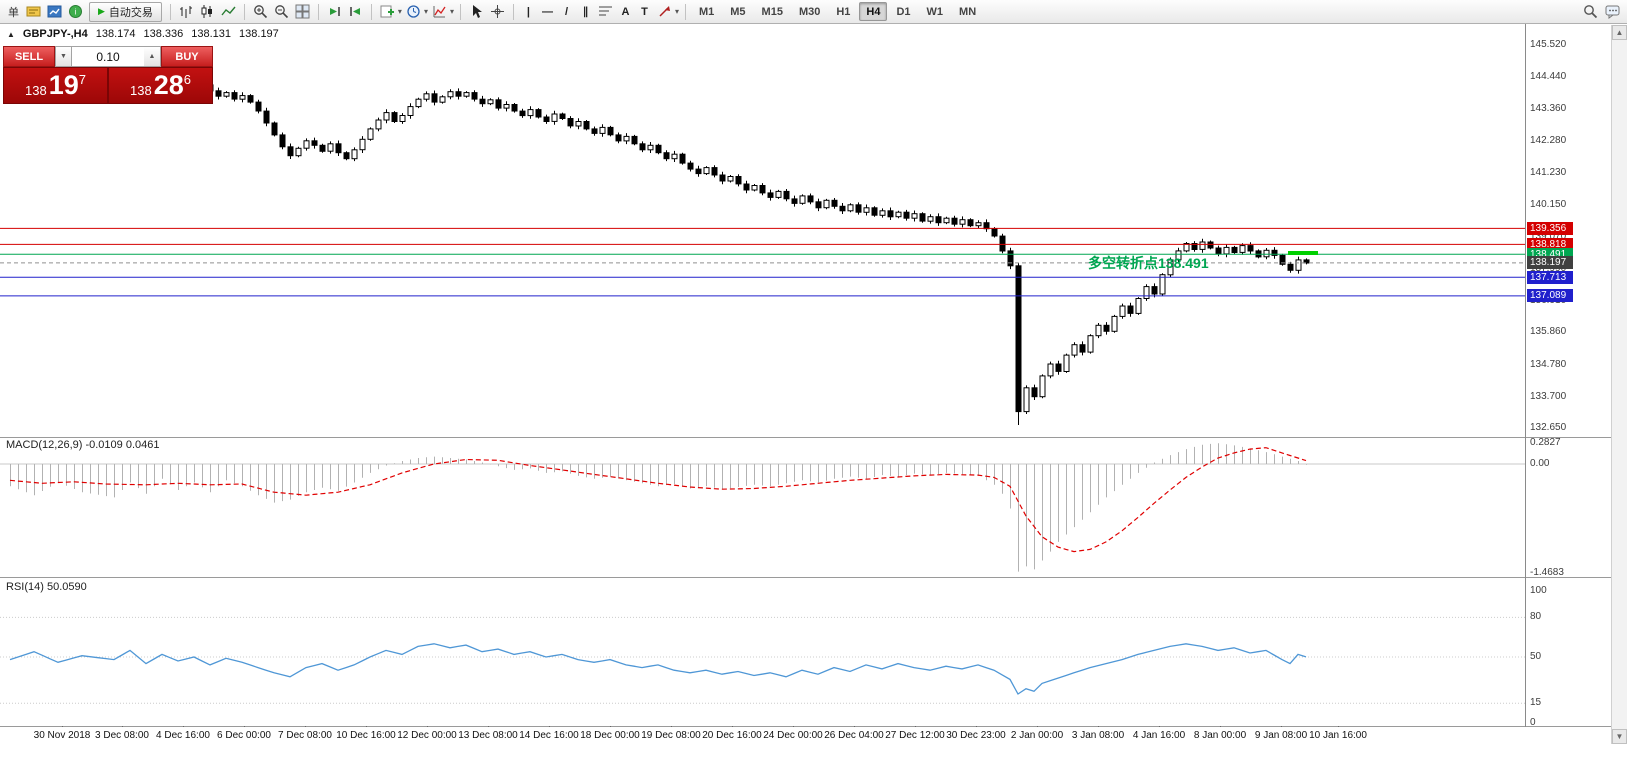  Describe the element at coordinates (451, 11) in the screenshot. I see `indicators-caret-icon: ▾` at that location.